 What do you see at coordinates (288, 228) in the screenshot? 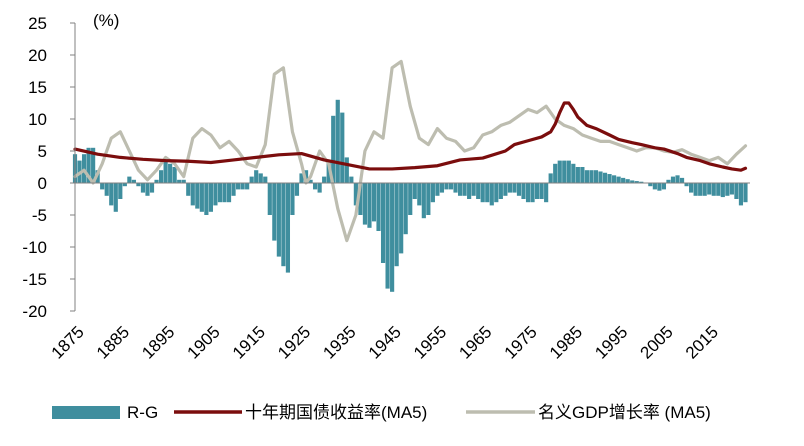
I see `bar-1922` at bounding box center [288, 228].